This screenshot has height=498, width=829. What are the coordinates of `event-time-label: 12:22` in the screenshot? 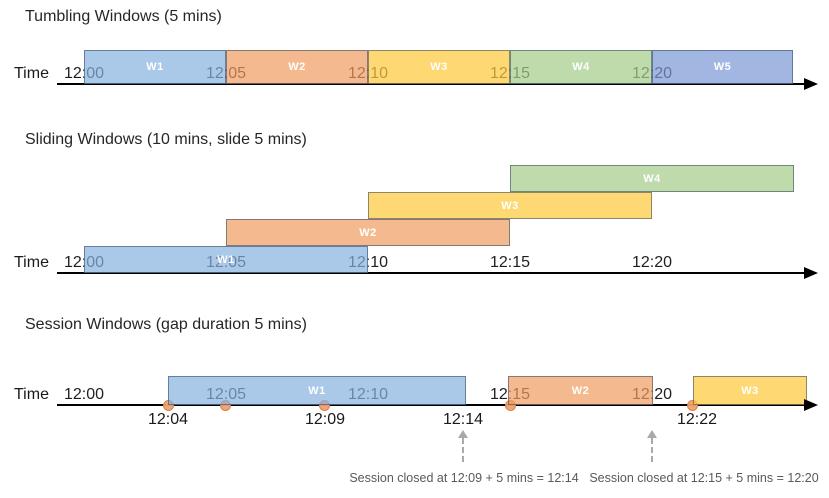 It's located at (697, 419).